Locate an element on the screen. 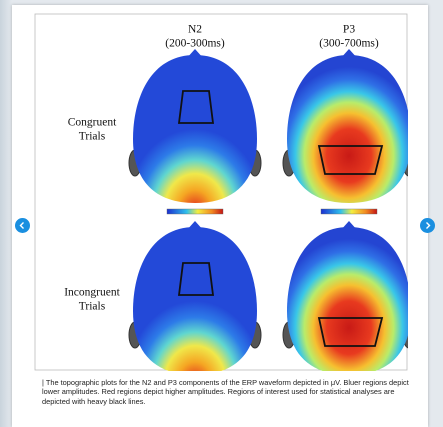 This screenshot has height=427, width=443. column-window: (300-700ms) is located at coordinates (349, 44).